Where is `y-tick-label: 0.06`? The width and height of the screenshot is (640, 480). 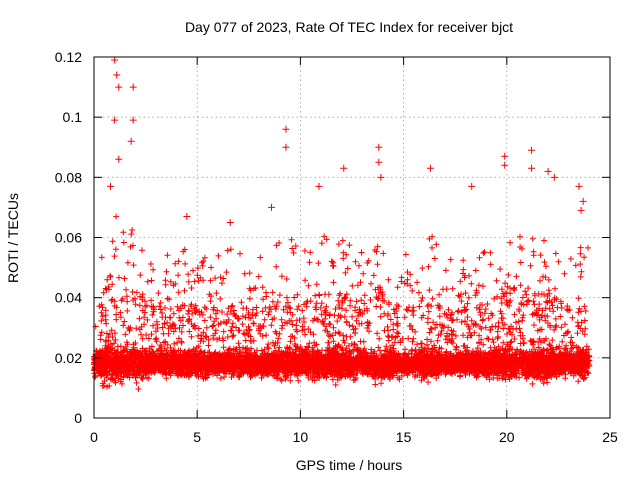 y-tick-label: 0.06 is located at coordinates (68, 238).